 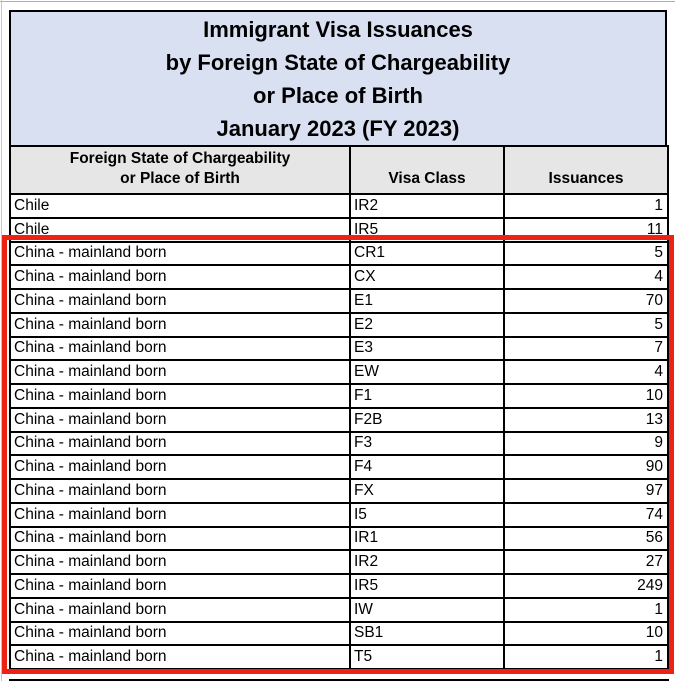 What do you see at coordinates (586, 170) in the screenshot?
I see `col-header-issuances: Issuances` at bounding box center [586, 170].